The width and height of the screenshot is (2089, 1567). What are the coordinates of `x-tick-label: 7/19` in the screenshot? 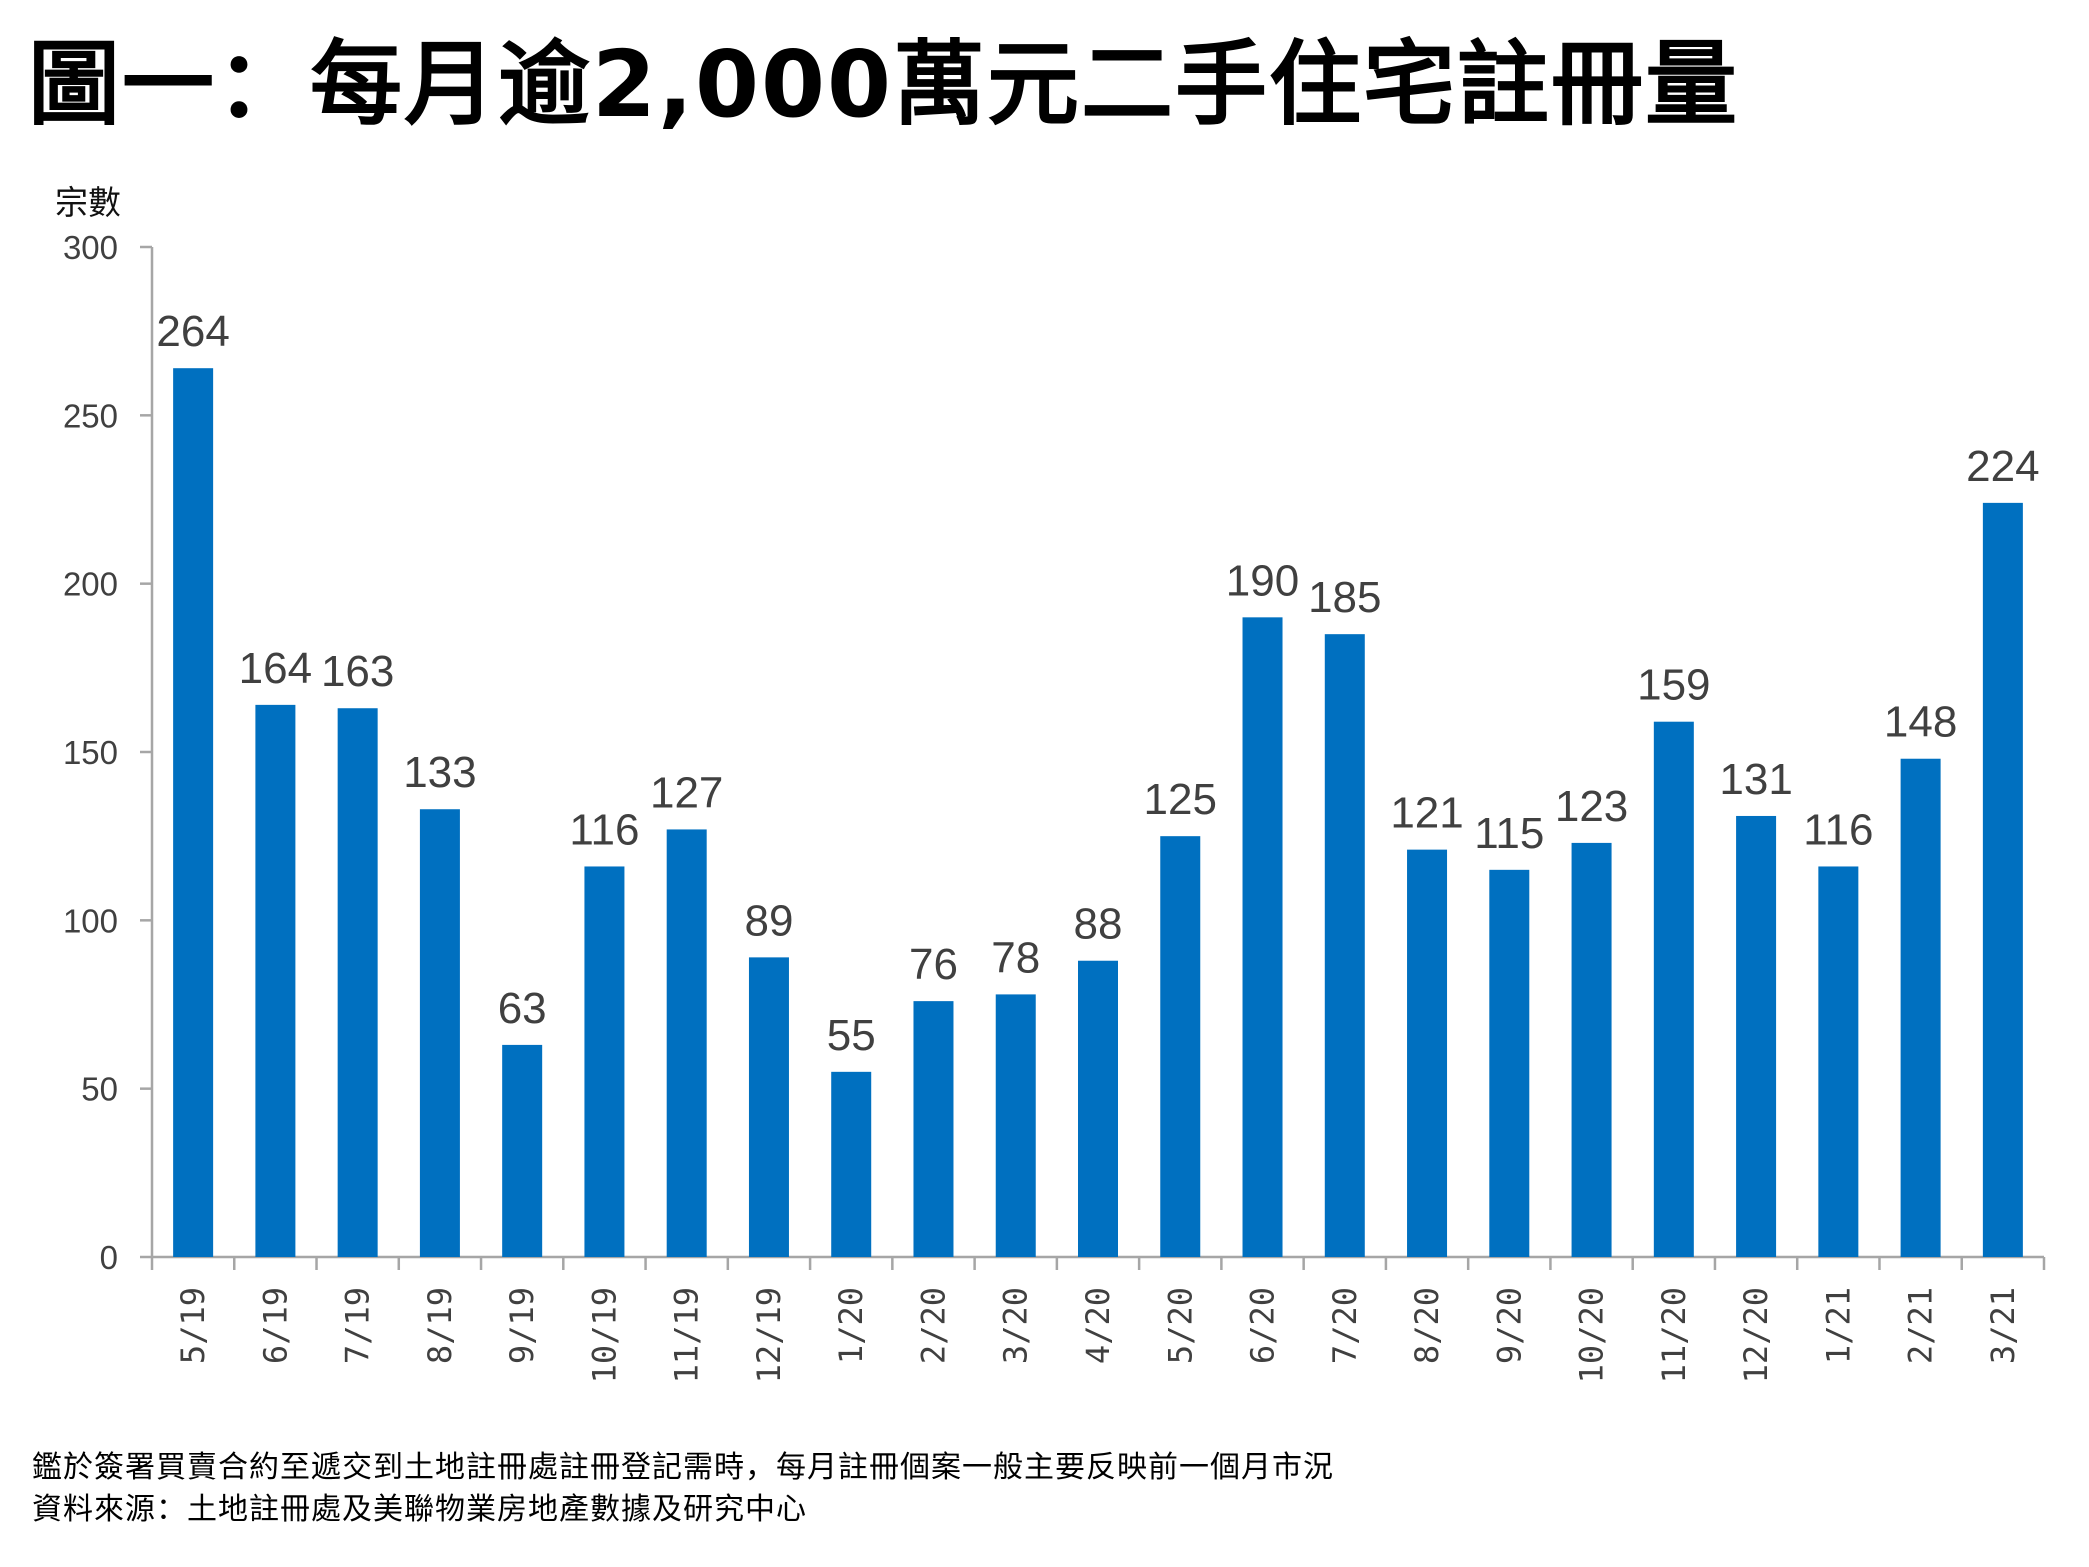 It's located at (358, 1325).